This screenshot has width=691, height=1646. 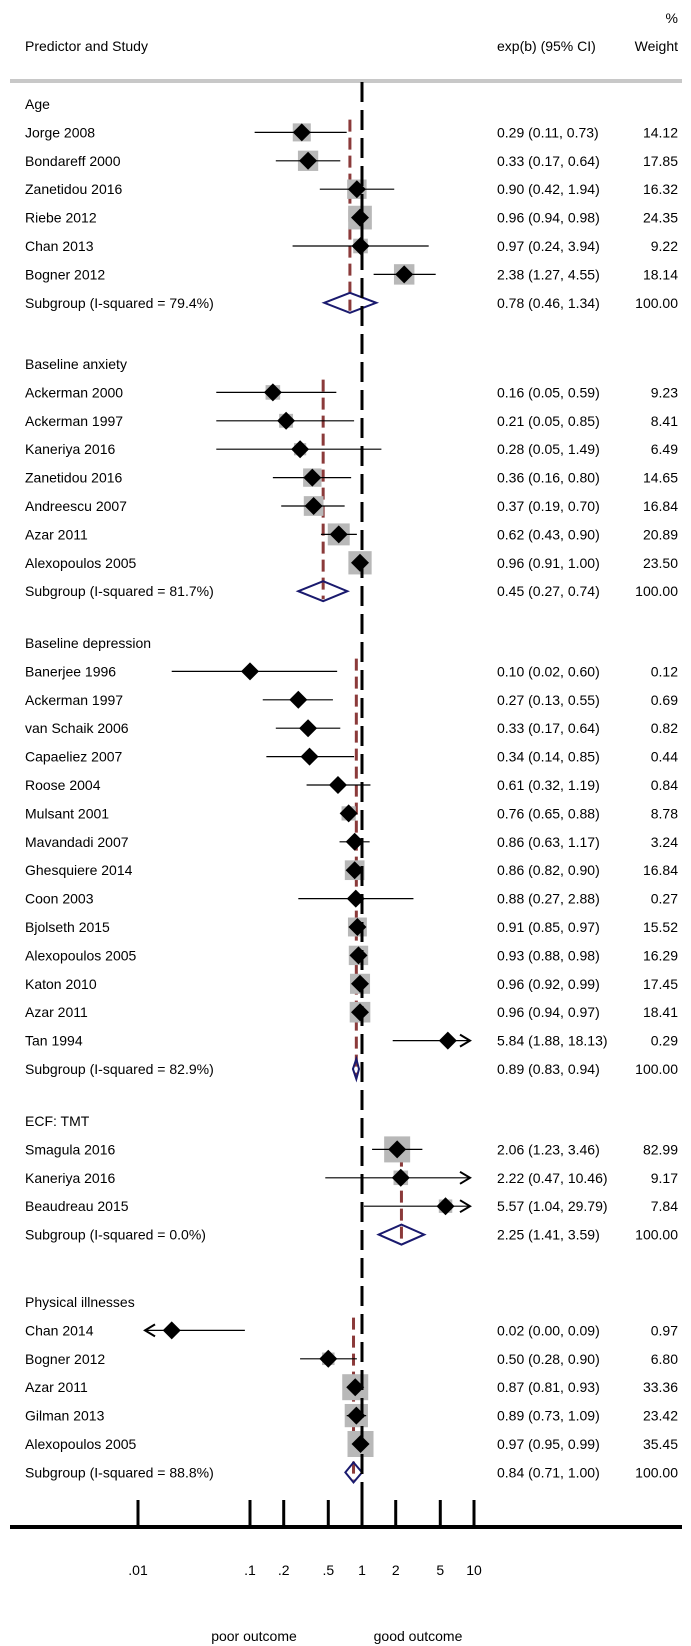 I want to click on header-effect: exp(b) (95% CI), so click(x=546, y=46).